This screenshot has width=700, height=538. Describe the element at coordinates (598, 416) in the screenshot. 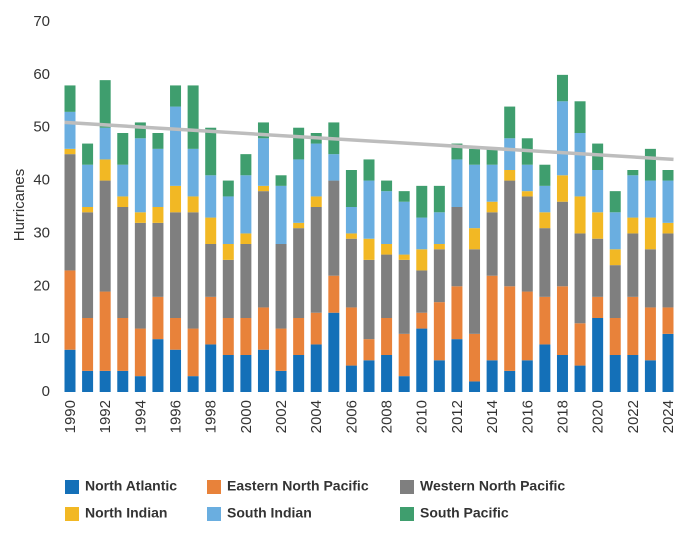

I see `x-tick-label: 2020` at that location.